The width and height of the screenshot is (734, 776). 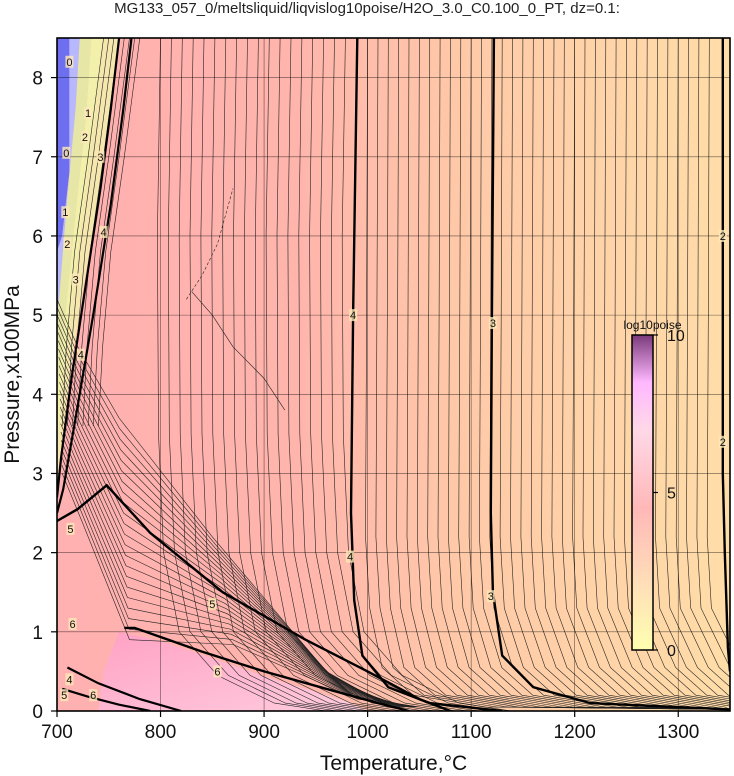 I want to click on y-tick-label: 1, so click(x=37, y=633).